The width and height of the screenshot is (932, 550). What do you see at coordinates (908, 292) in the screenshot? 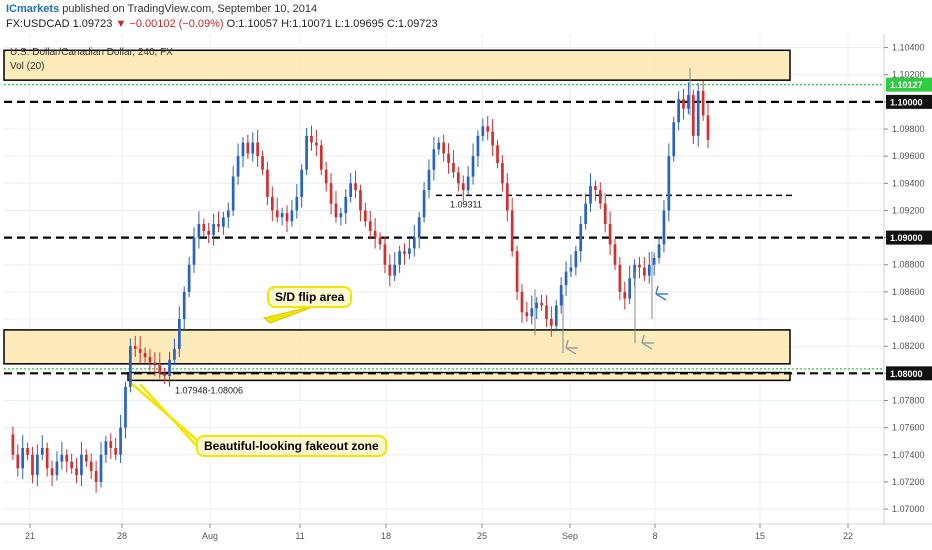
I see `price-tick-label: 1.08600` at bounding box center [908, 292].